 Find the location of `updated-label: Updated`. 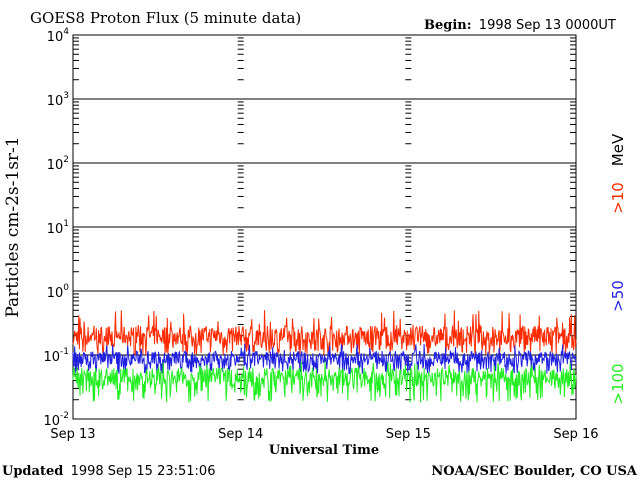

updated-label: Updated is located at coordinates (32, 471).